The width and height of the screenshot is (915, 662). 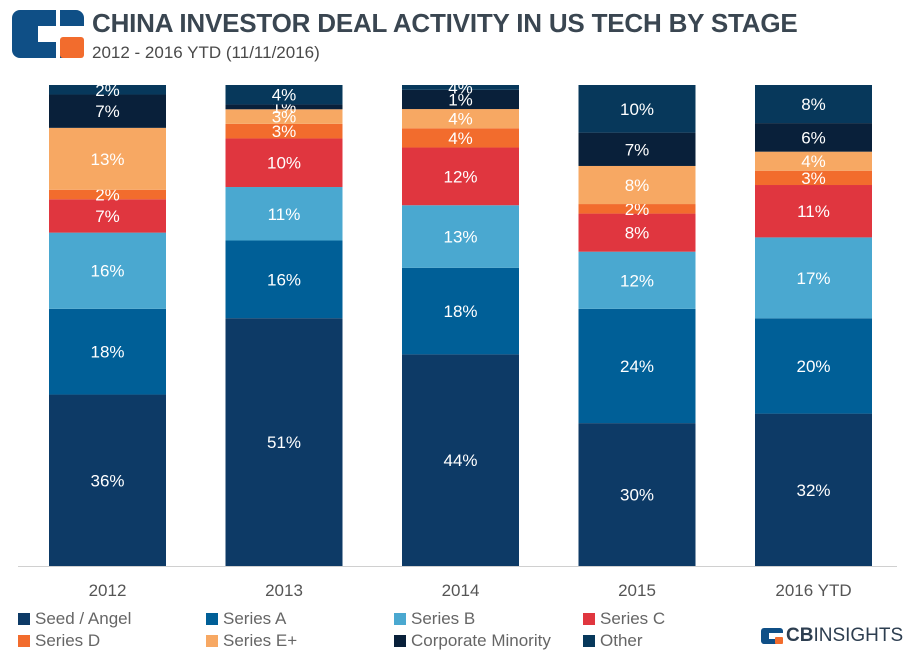 I want to click on brand-name-bold: CB, so click(x=800, y=635).